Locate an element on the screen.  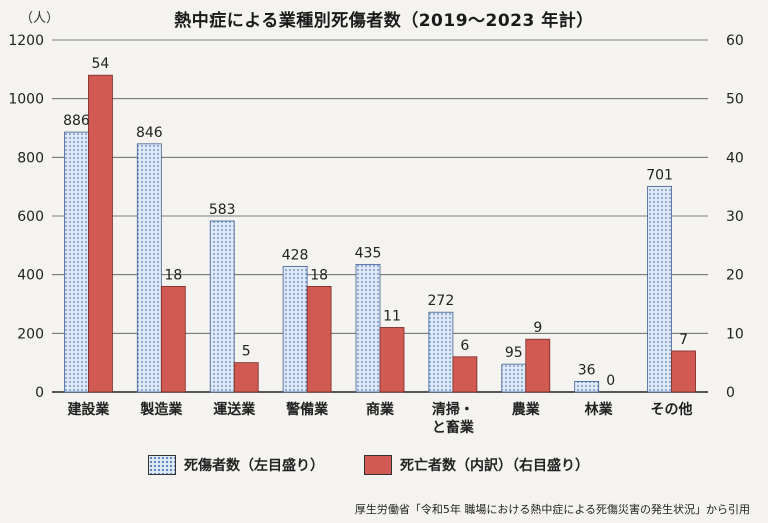
category-label: 農業 is located at coordinates (526, 409).